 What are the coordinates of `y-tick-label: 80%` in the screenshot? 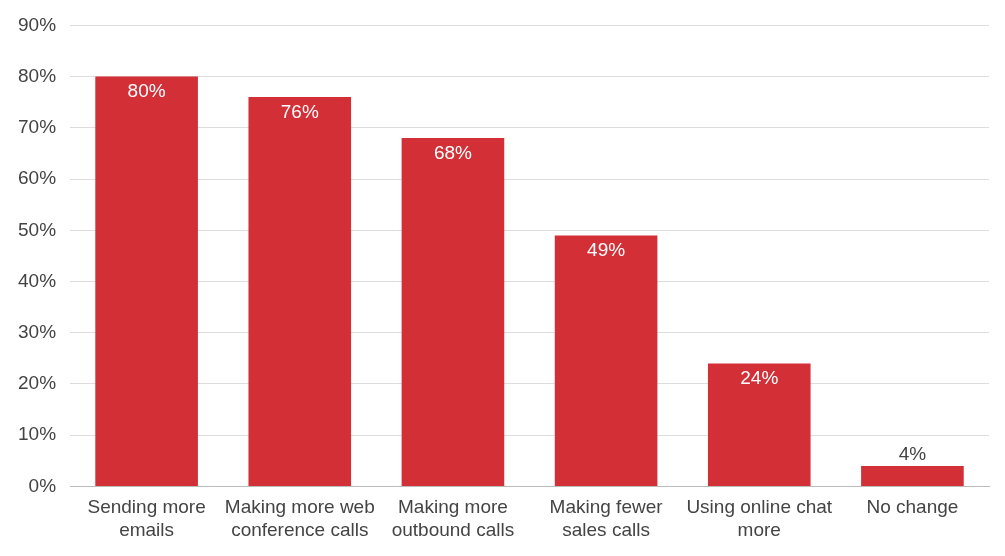 It's located at (37, 75).